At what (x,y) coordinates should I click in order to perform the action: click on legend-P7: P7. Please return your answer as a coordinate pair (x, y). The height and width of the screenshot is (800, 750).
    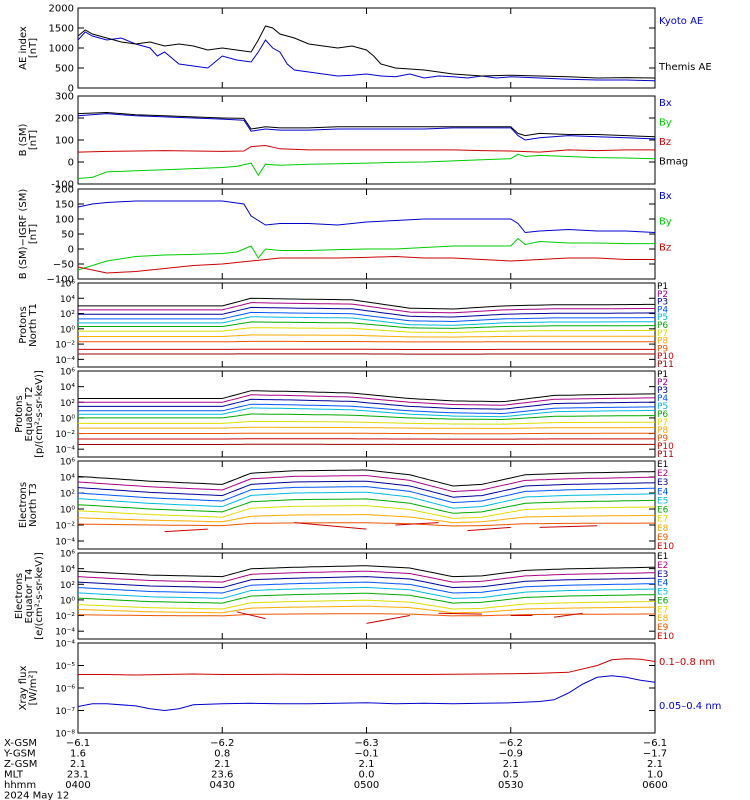
    Looking at the image, I should click on (662, 334).